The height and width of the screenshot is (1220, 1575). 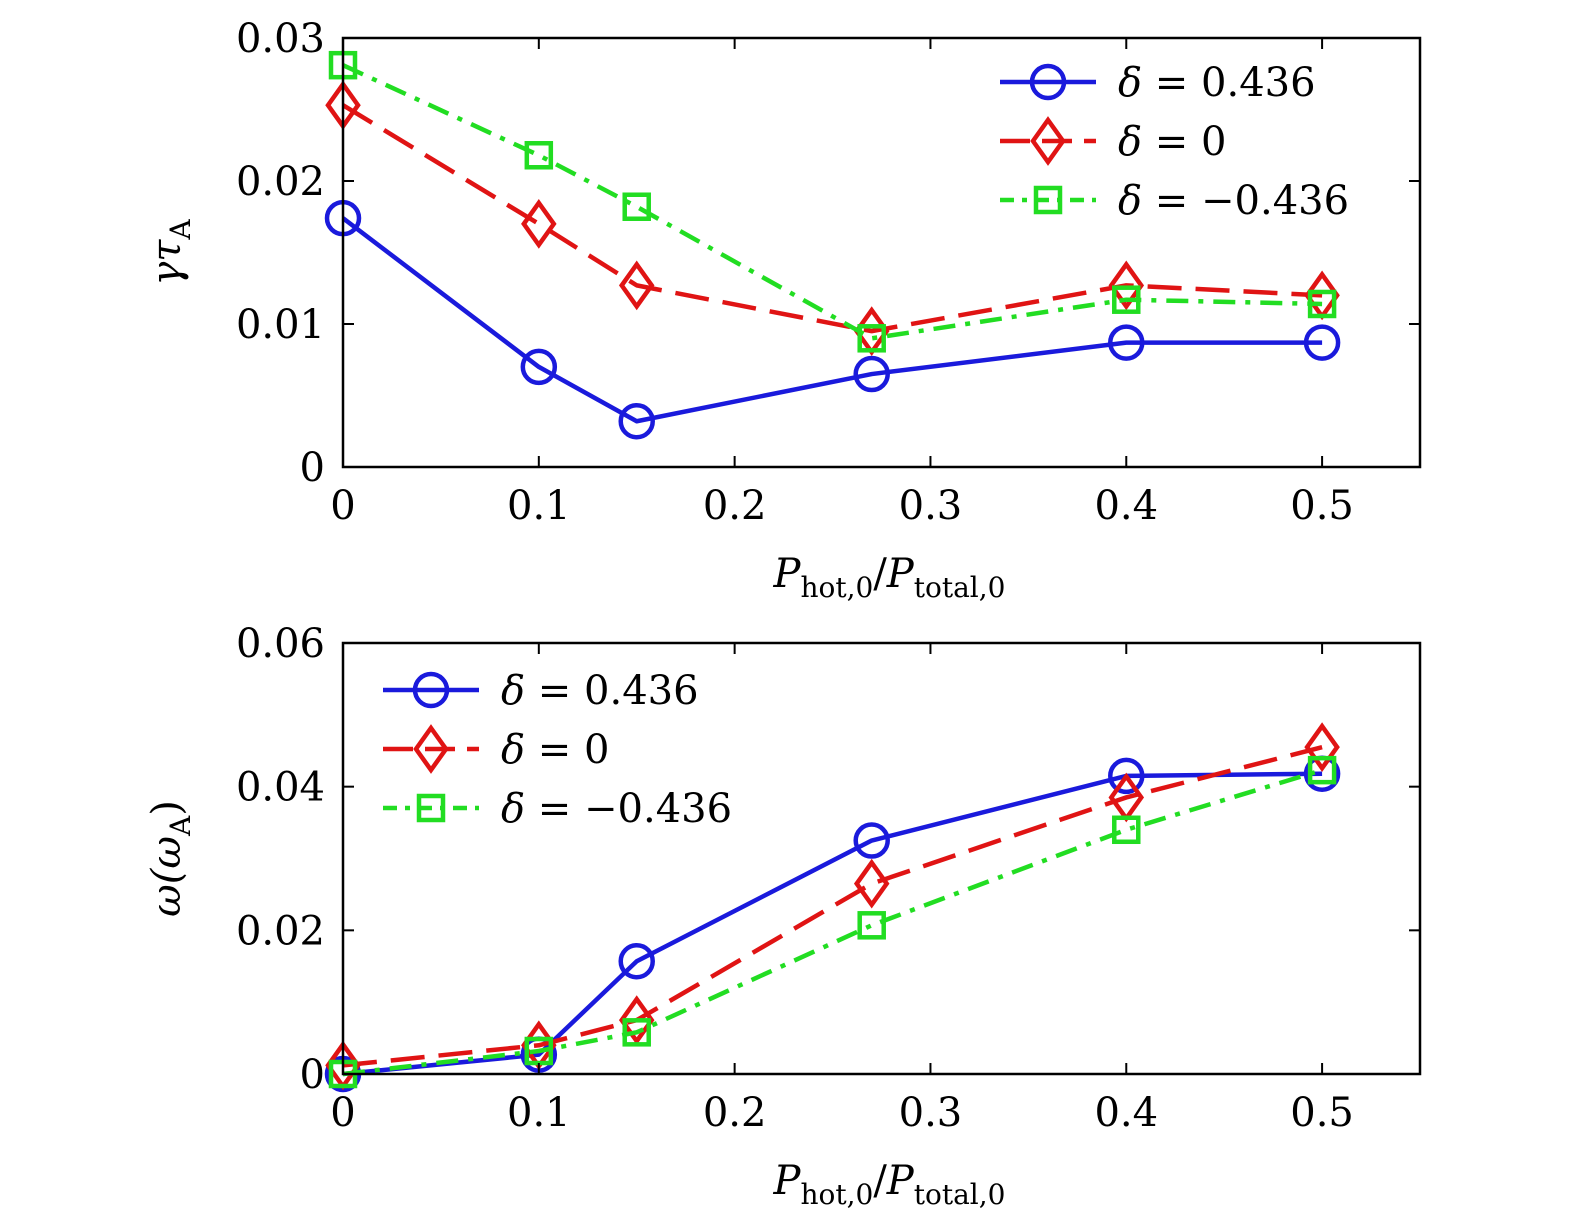 I want to click on y-label-main: ω(ω, so click(x=167, y=876).